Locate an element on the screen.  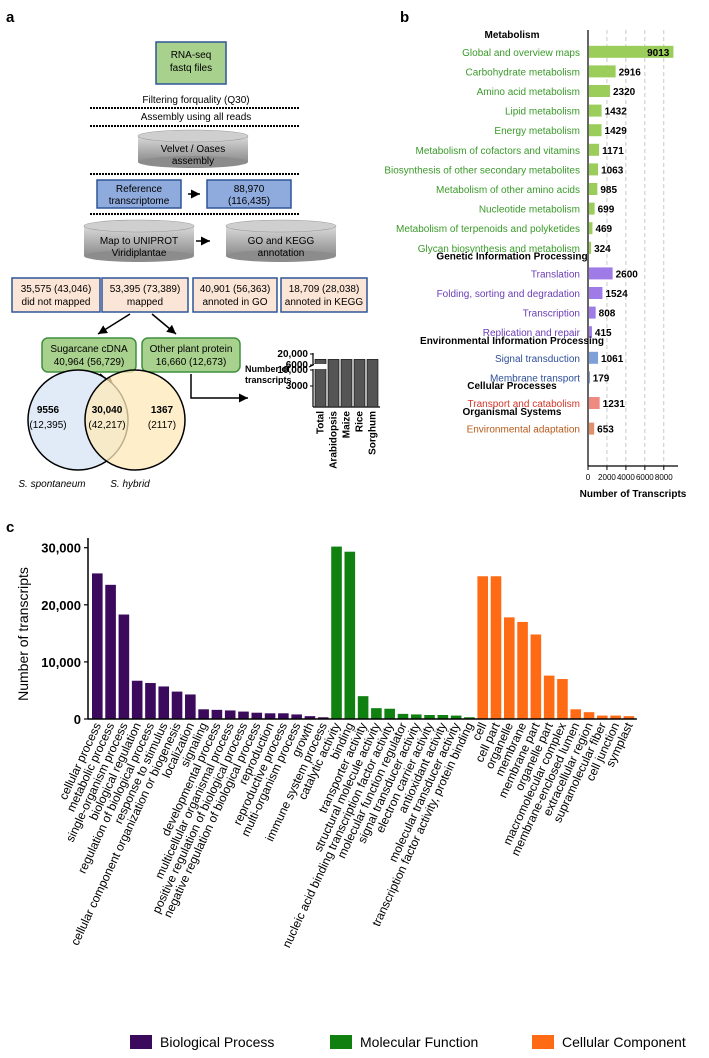
panel-b-value-label: 1429 is located at coordinates (616, 131).